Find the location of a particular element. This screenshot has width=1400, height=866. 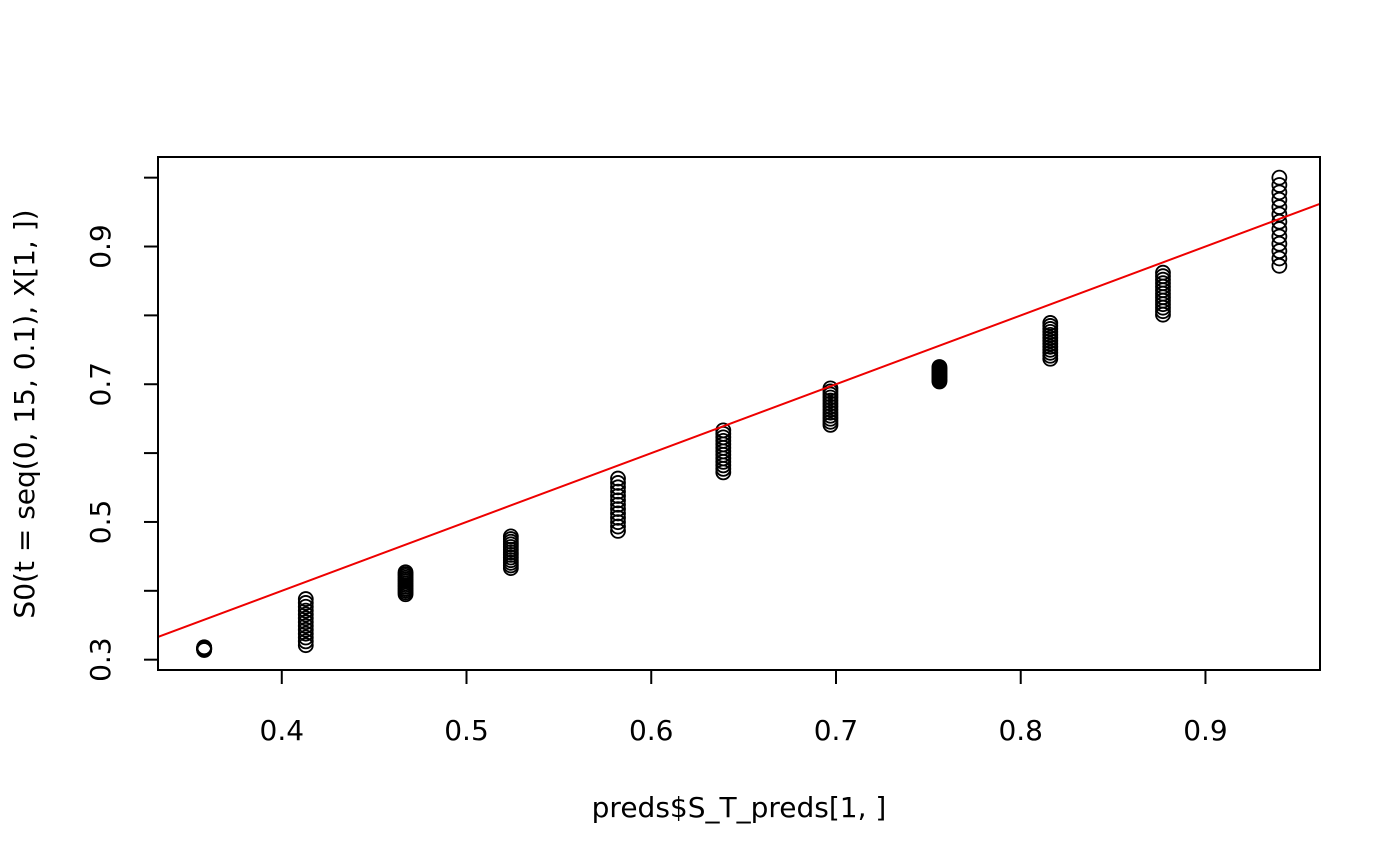

y-tick-label: 0.9 is located at coordinates (100, 246).